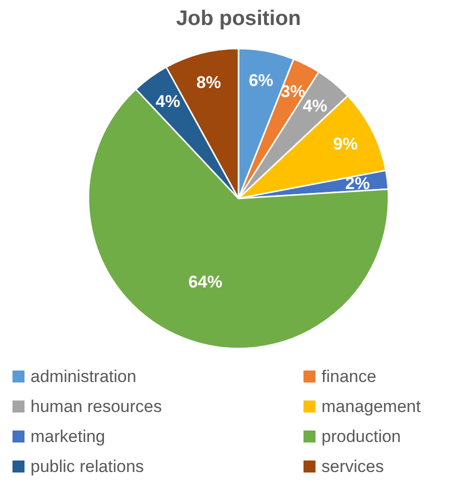 The height and width of the screenshot is (483, 451). What do you see at coordinates (357, 183) in the screenshot?
I see `data-label: 2%` at bounding box center [357, 183].